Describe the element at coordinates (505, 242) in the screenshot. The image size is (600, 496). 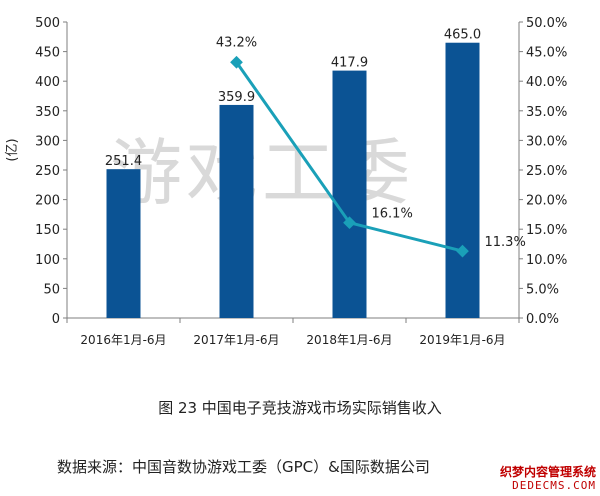
I see `line-data-label: 11.3%` at that location.